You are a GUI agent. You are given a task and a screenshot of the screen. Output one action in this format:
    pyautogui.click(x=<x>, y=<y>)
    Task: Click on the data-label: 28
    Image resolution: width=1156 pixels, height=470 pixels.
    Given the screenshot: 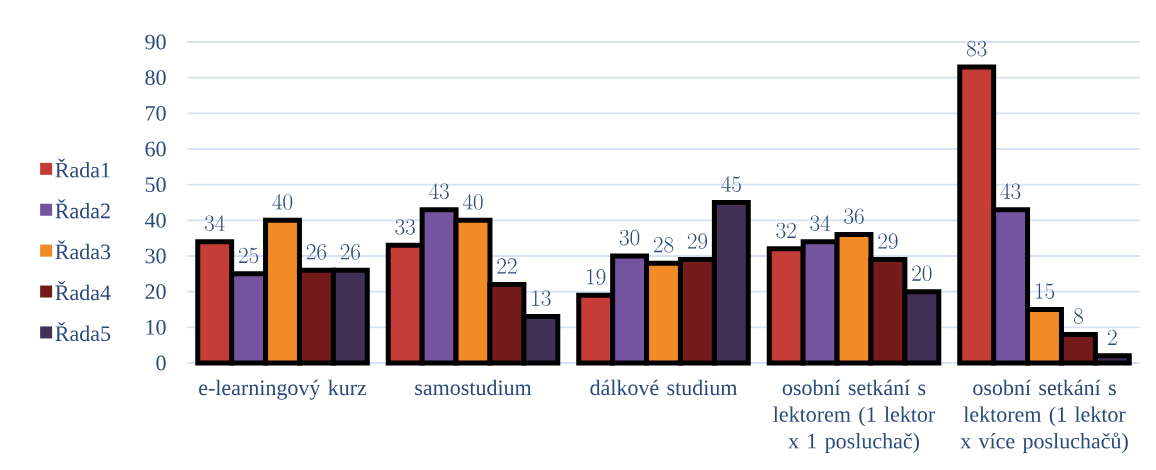 What is the action you would take?
    pyautogui.click(x=663, y=244)
    